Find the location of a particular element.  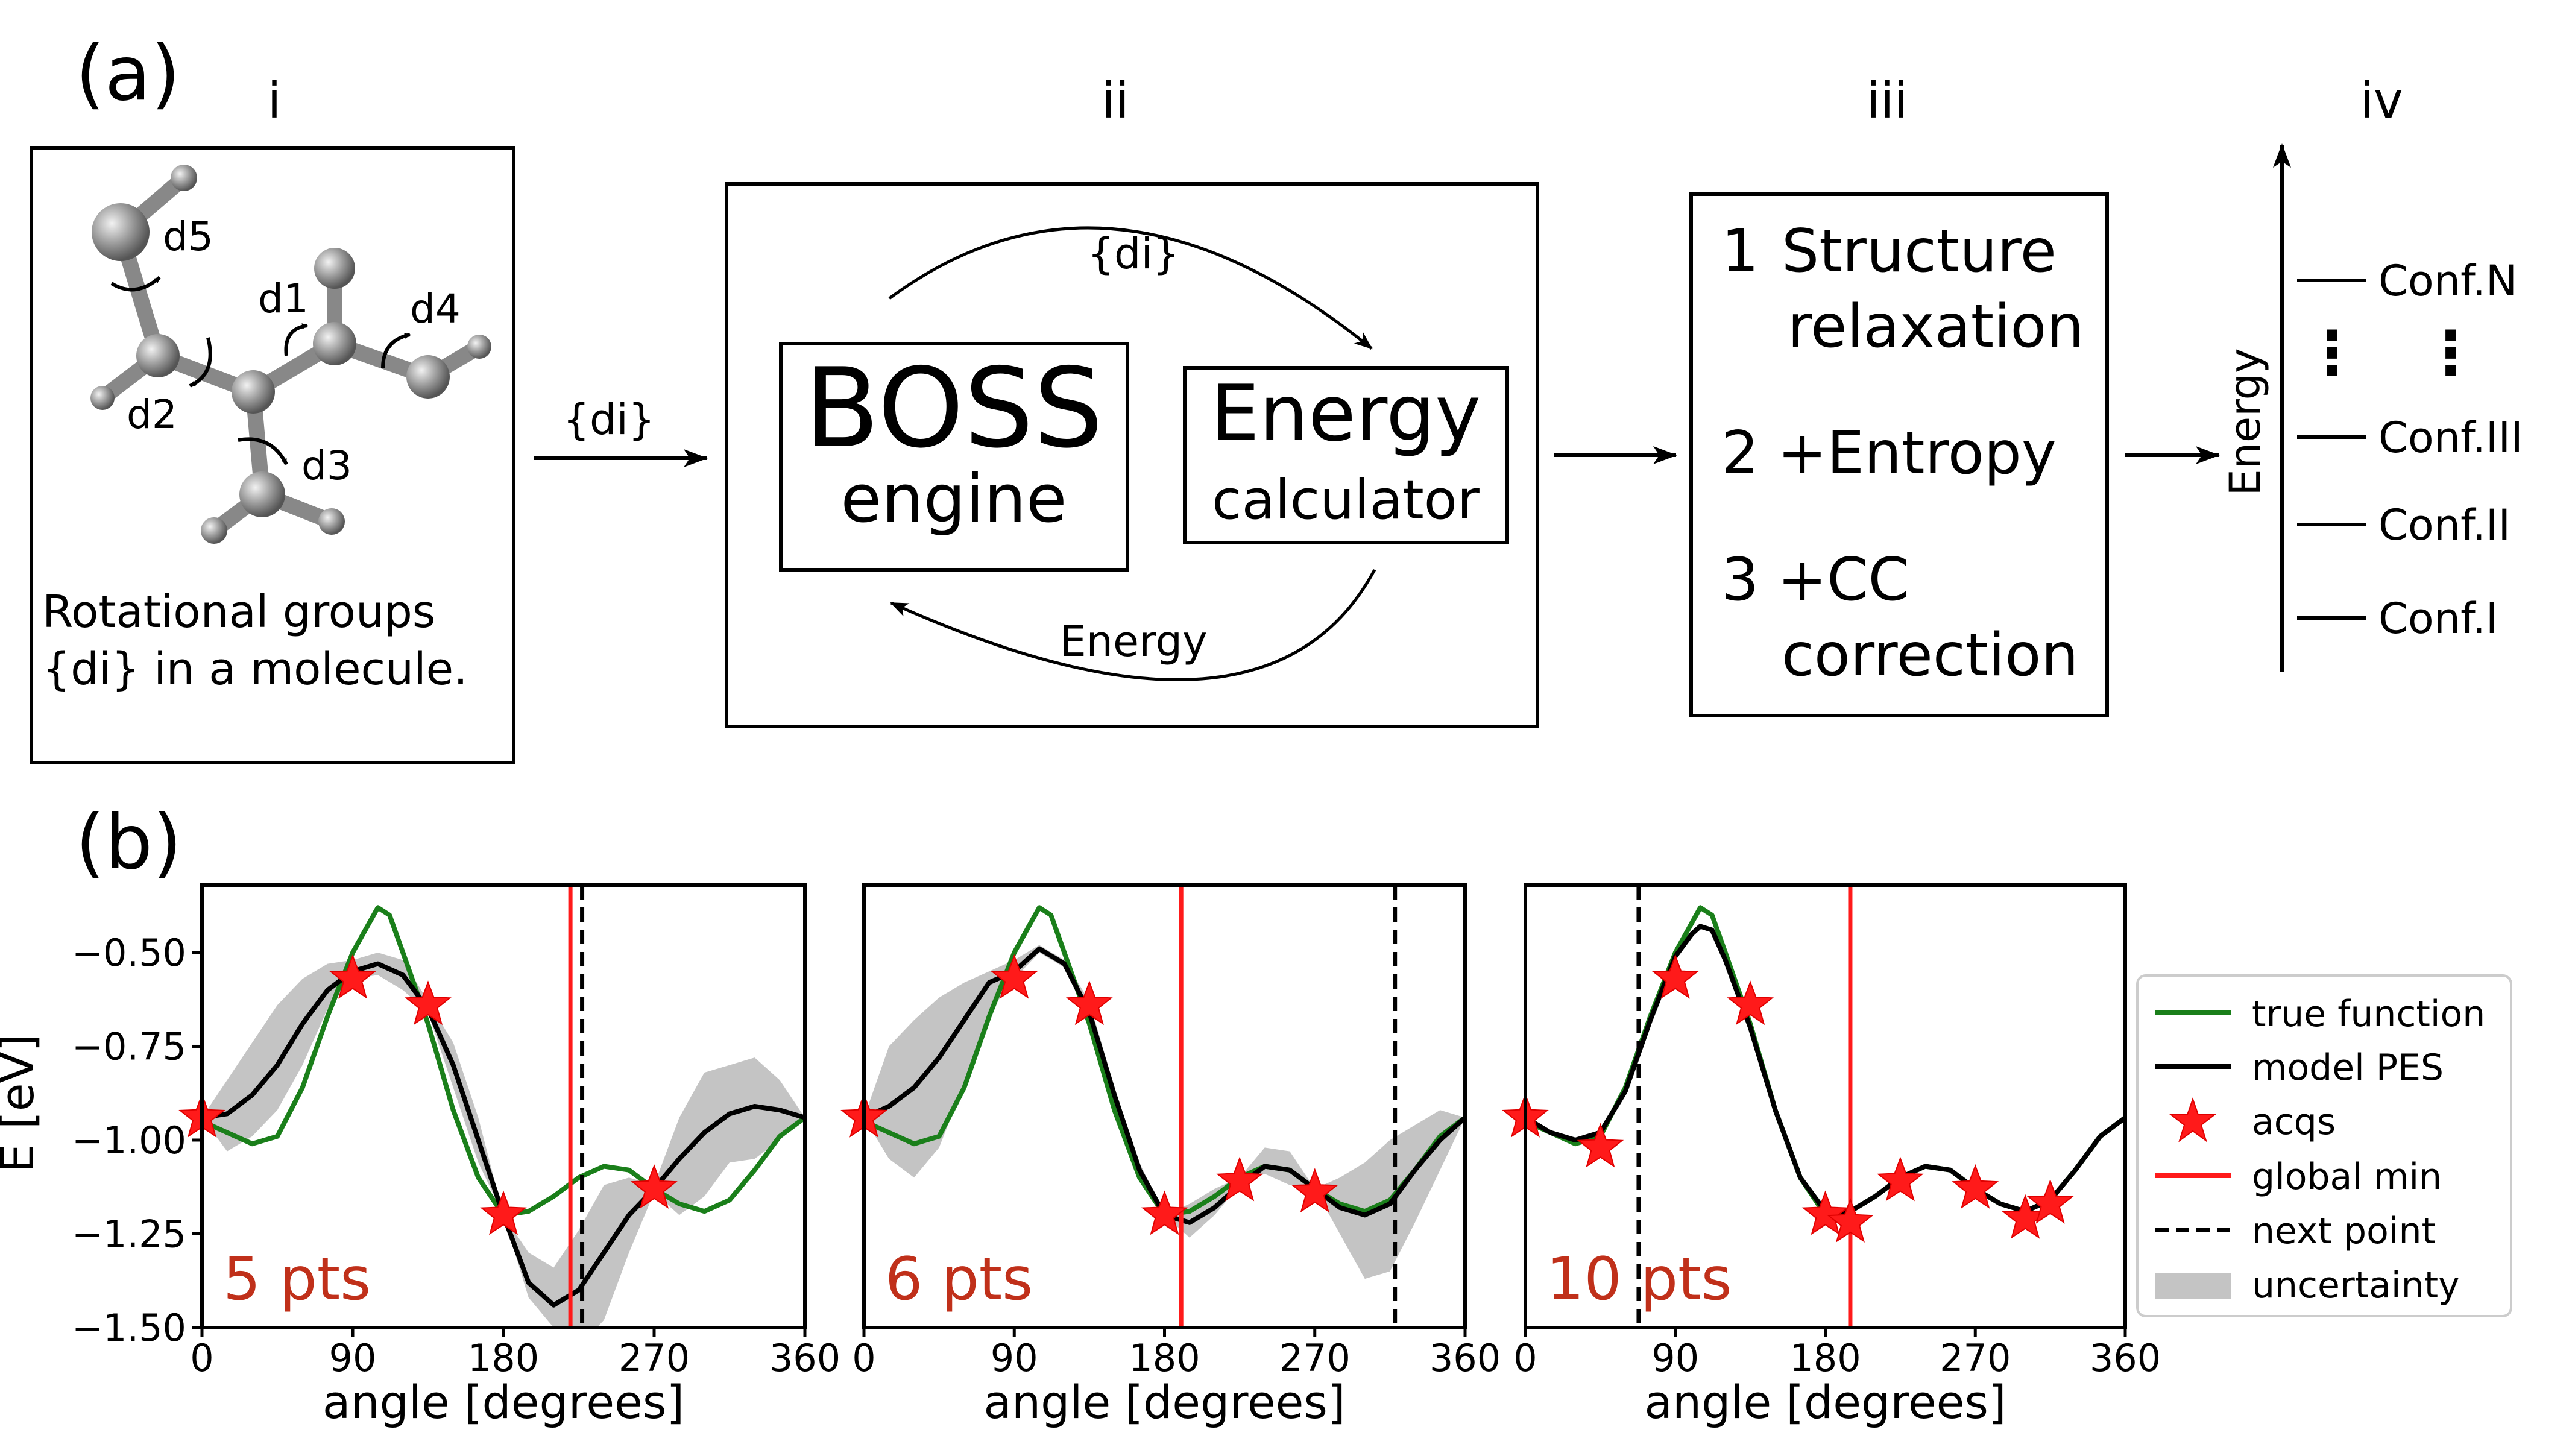

step-1-line1: Structure is located at coordinates (1920, 252).